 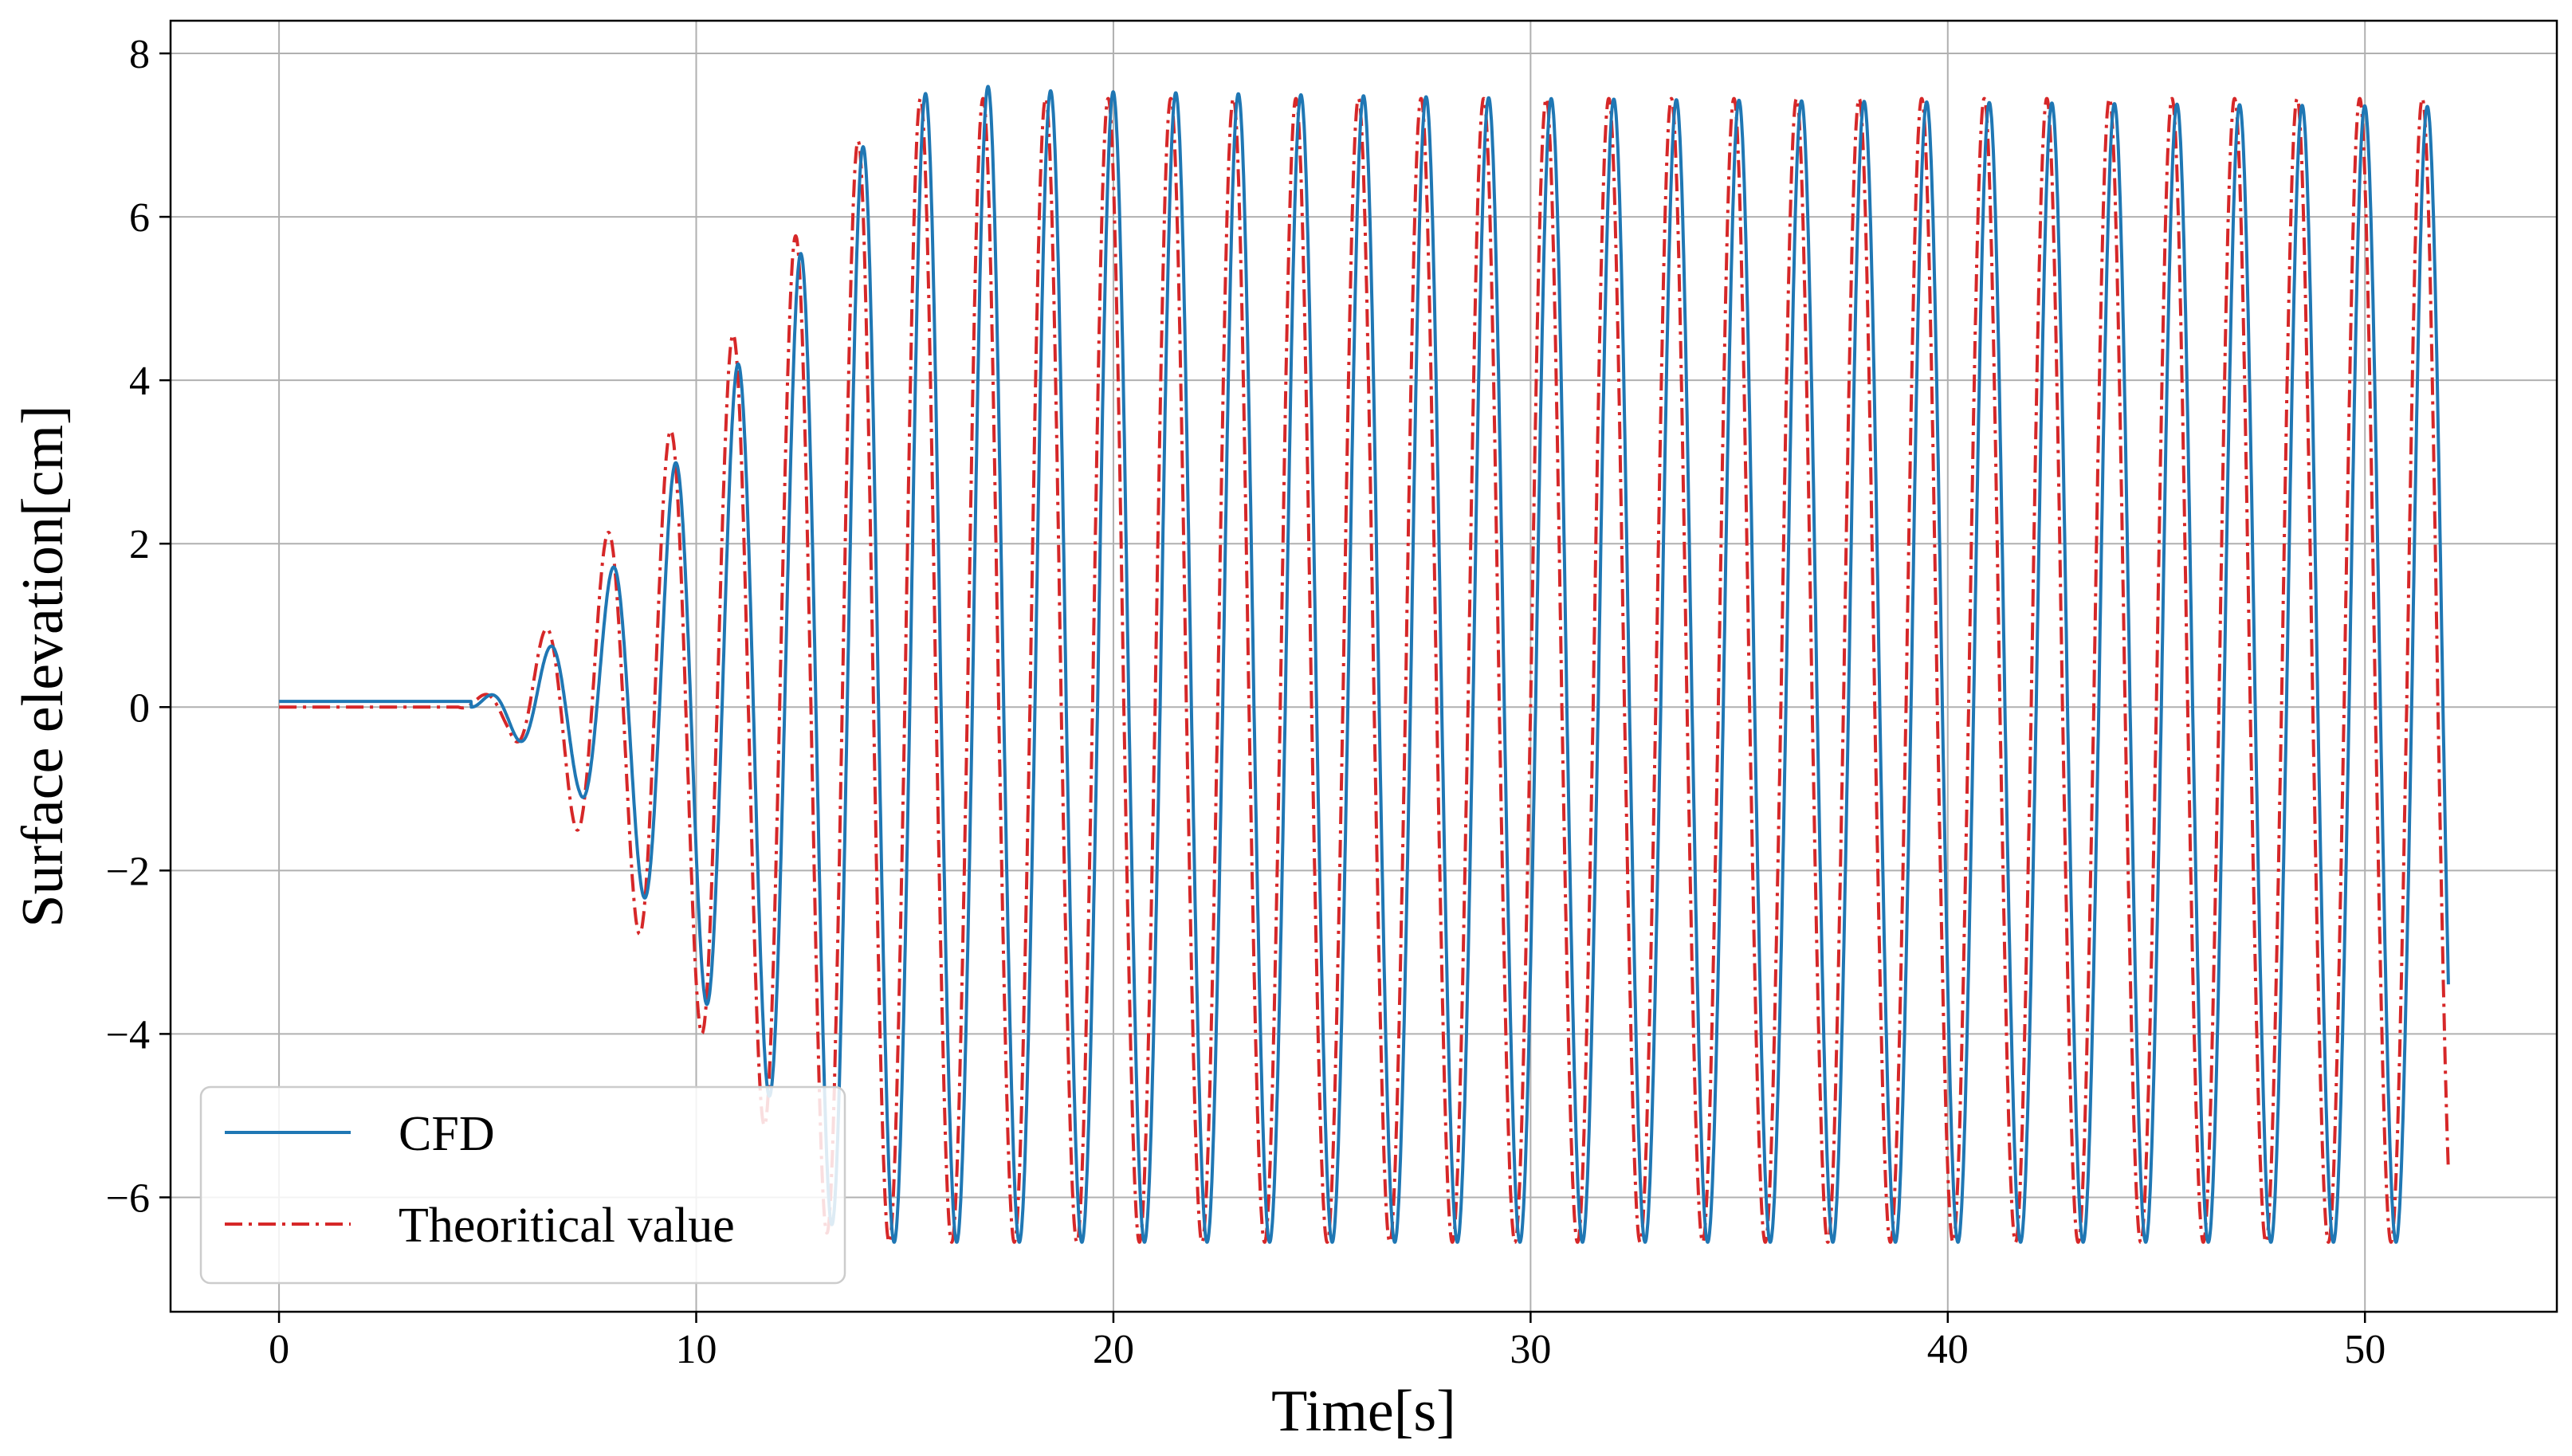 What do you see at coordinates (139, 218) in the screenshot?
I see `y-tick-label: 6` at bounding box center [139, 218].